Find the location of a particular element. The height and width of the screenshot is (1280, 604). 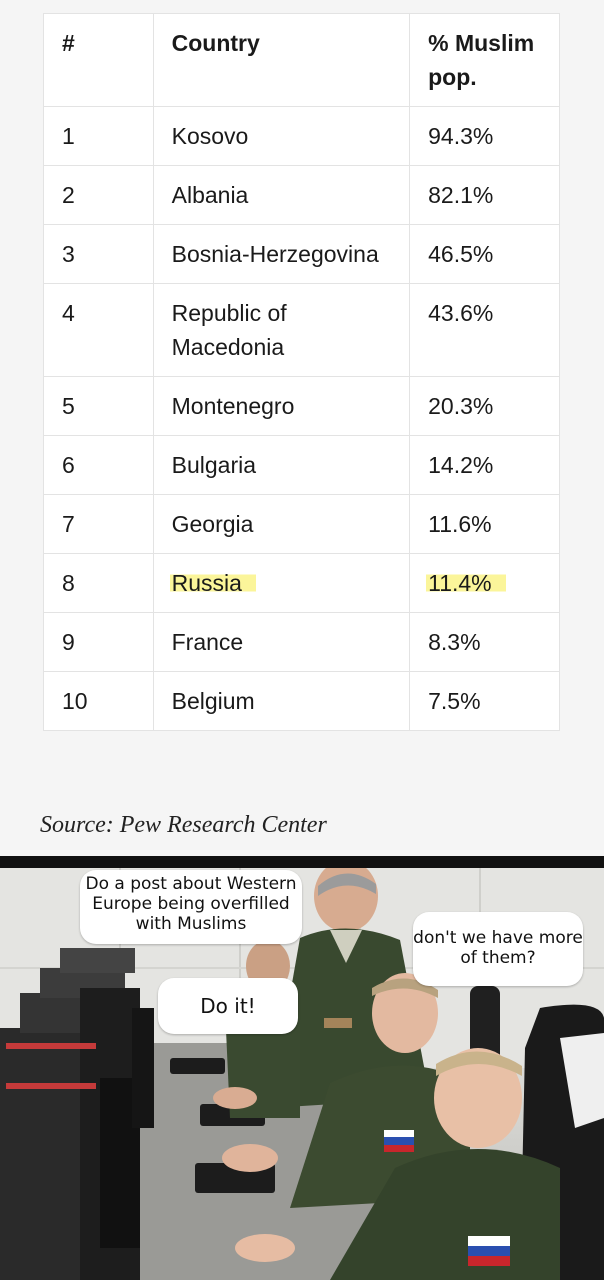

bubble-text: Do it! is located at coordinates (228, 1006).